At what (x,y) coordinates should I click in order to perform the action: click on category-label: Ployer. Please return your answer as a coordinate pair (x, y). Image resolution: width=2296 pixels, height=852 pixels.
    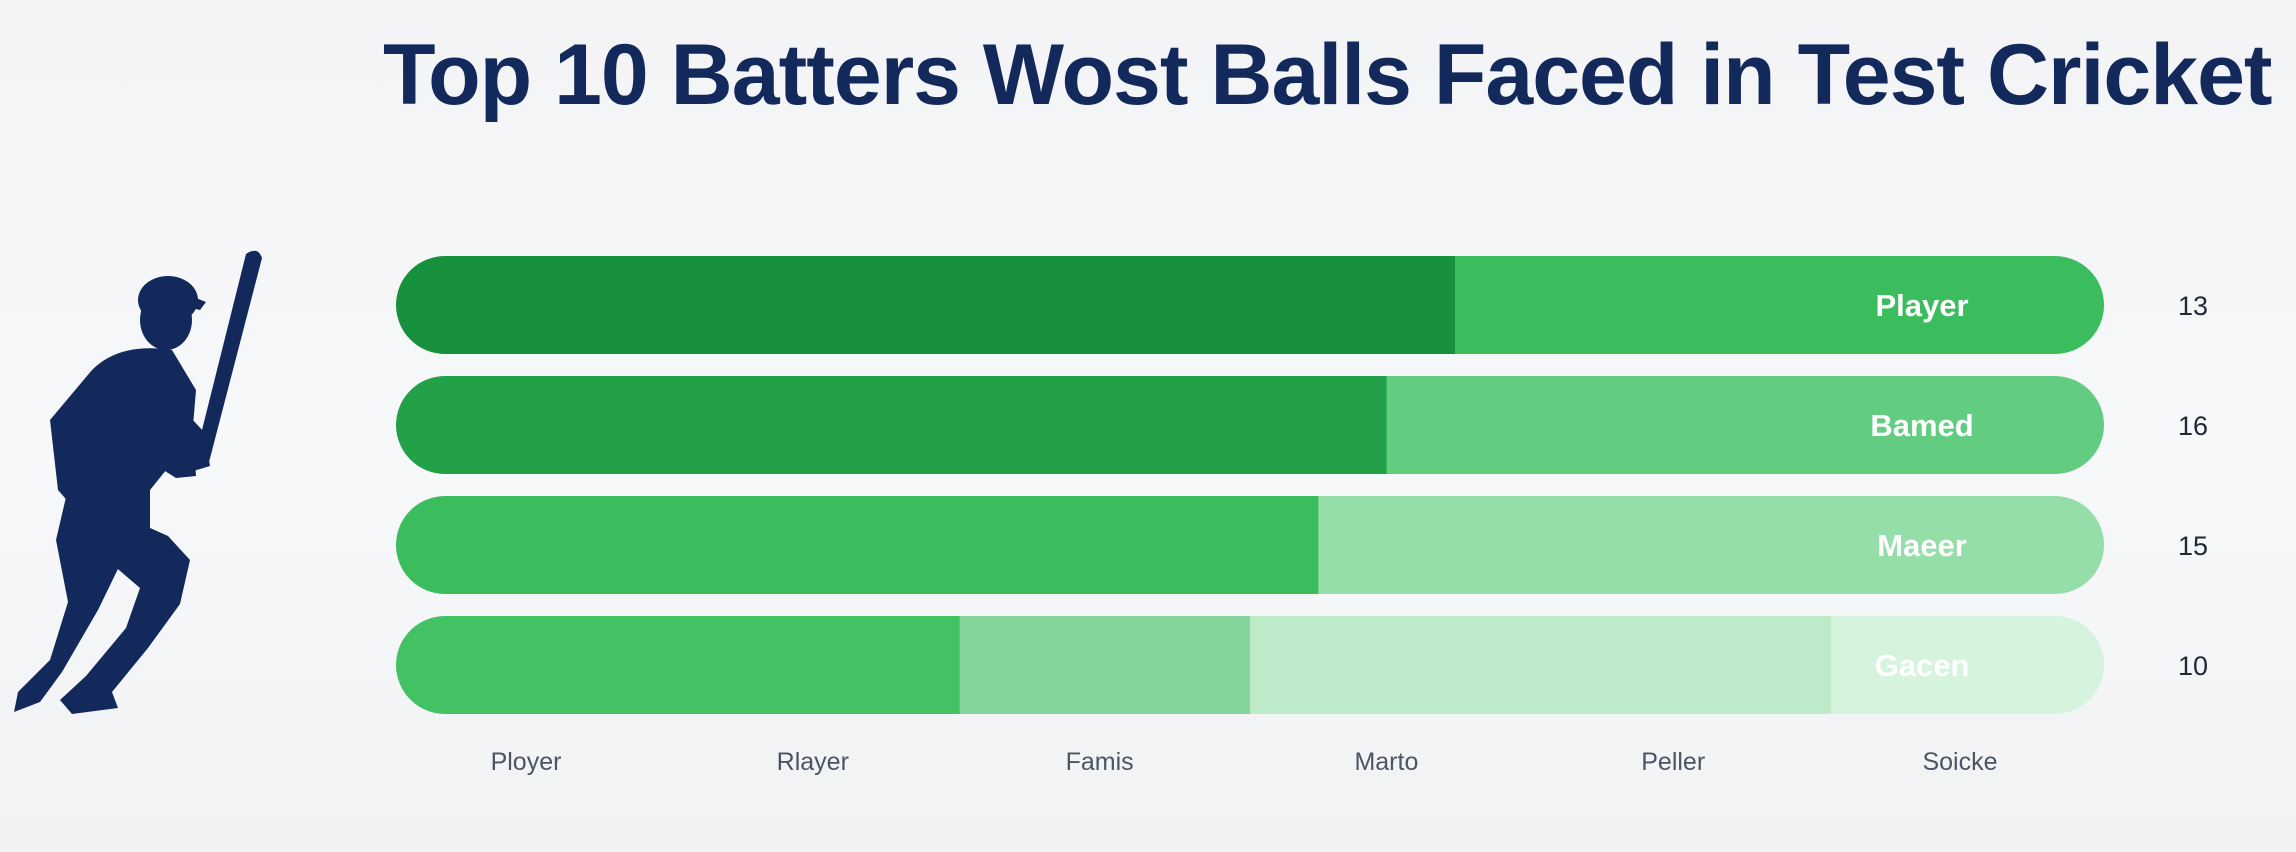
    Looking at the image, I should click on (526, 762).